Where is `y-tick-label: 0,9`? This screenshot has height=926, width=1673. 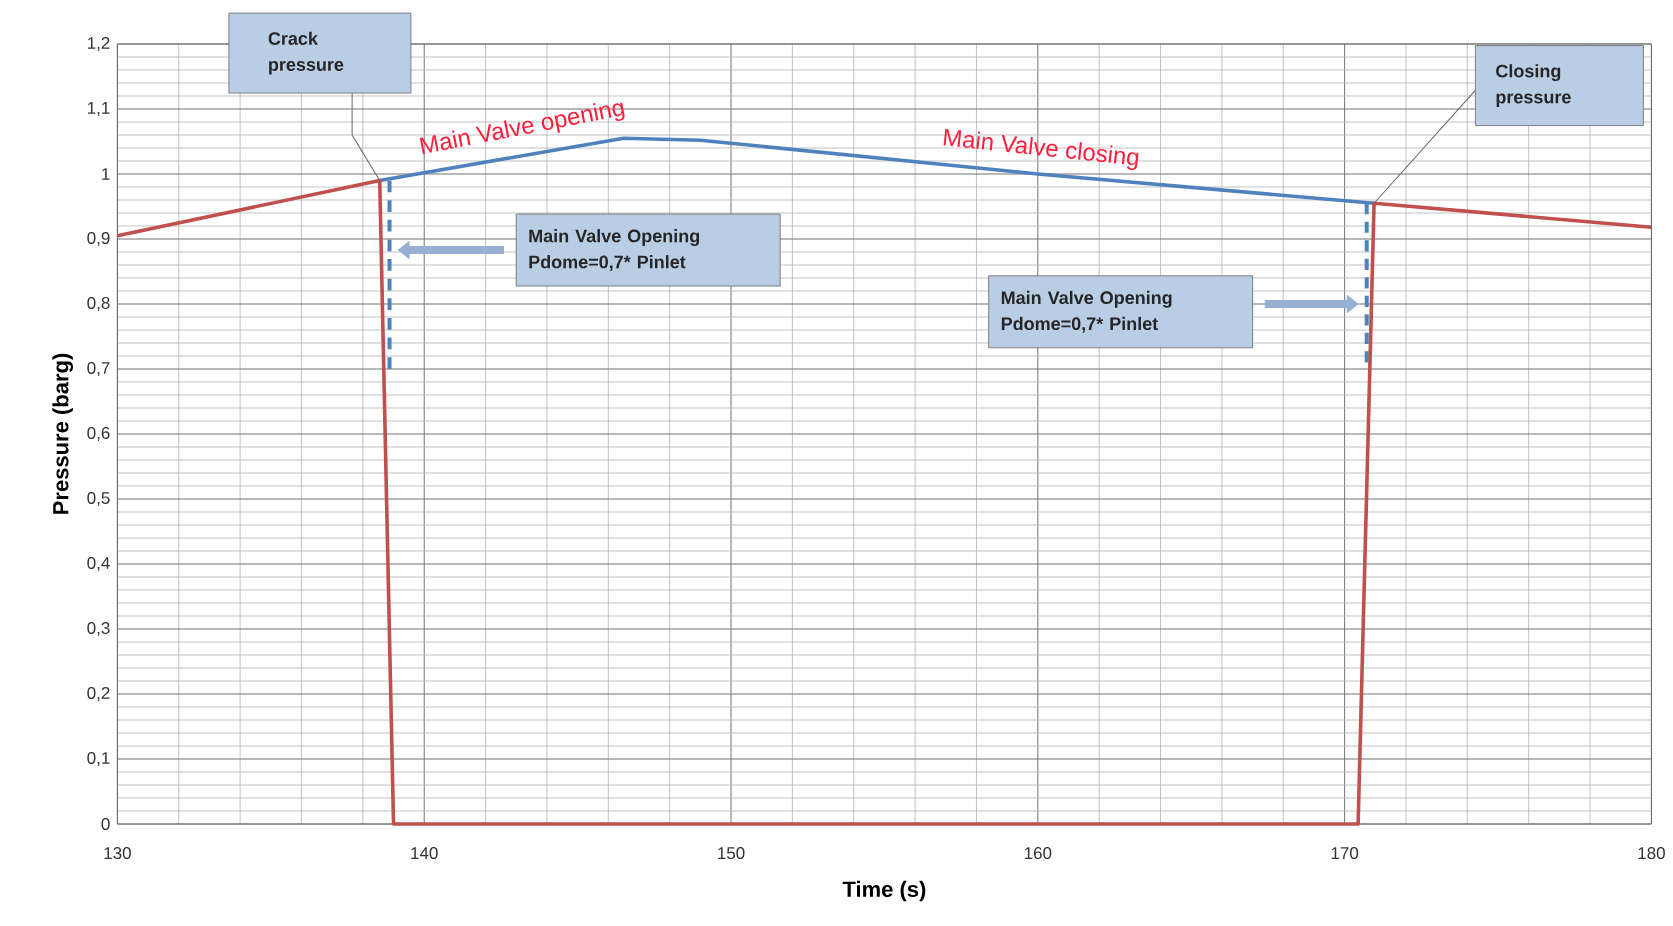 y-tick-label: 0,9 is located at coordinates (98, 239).